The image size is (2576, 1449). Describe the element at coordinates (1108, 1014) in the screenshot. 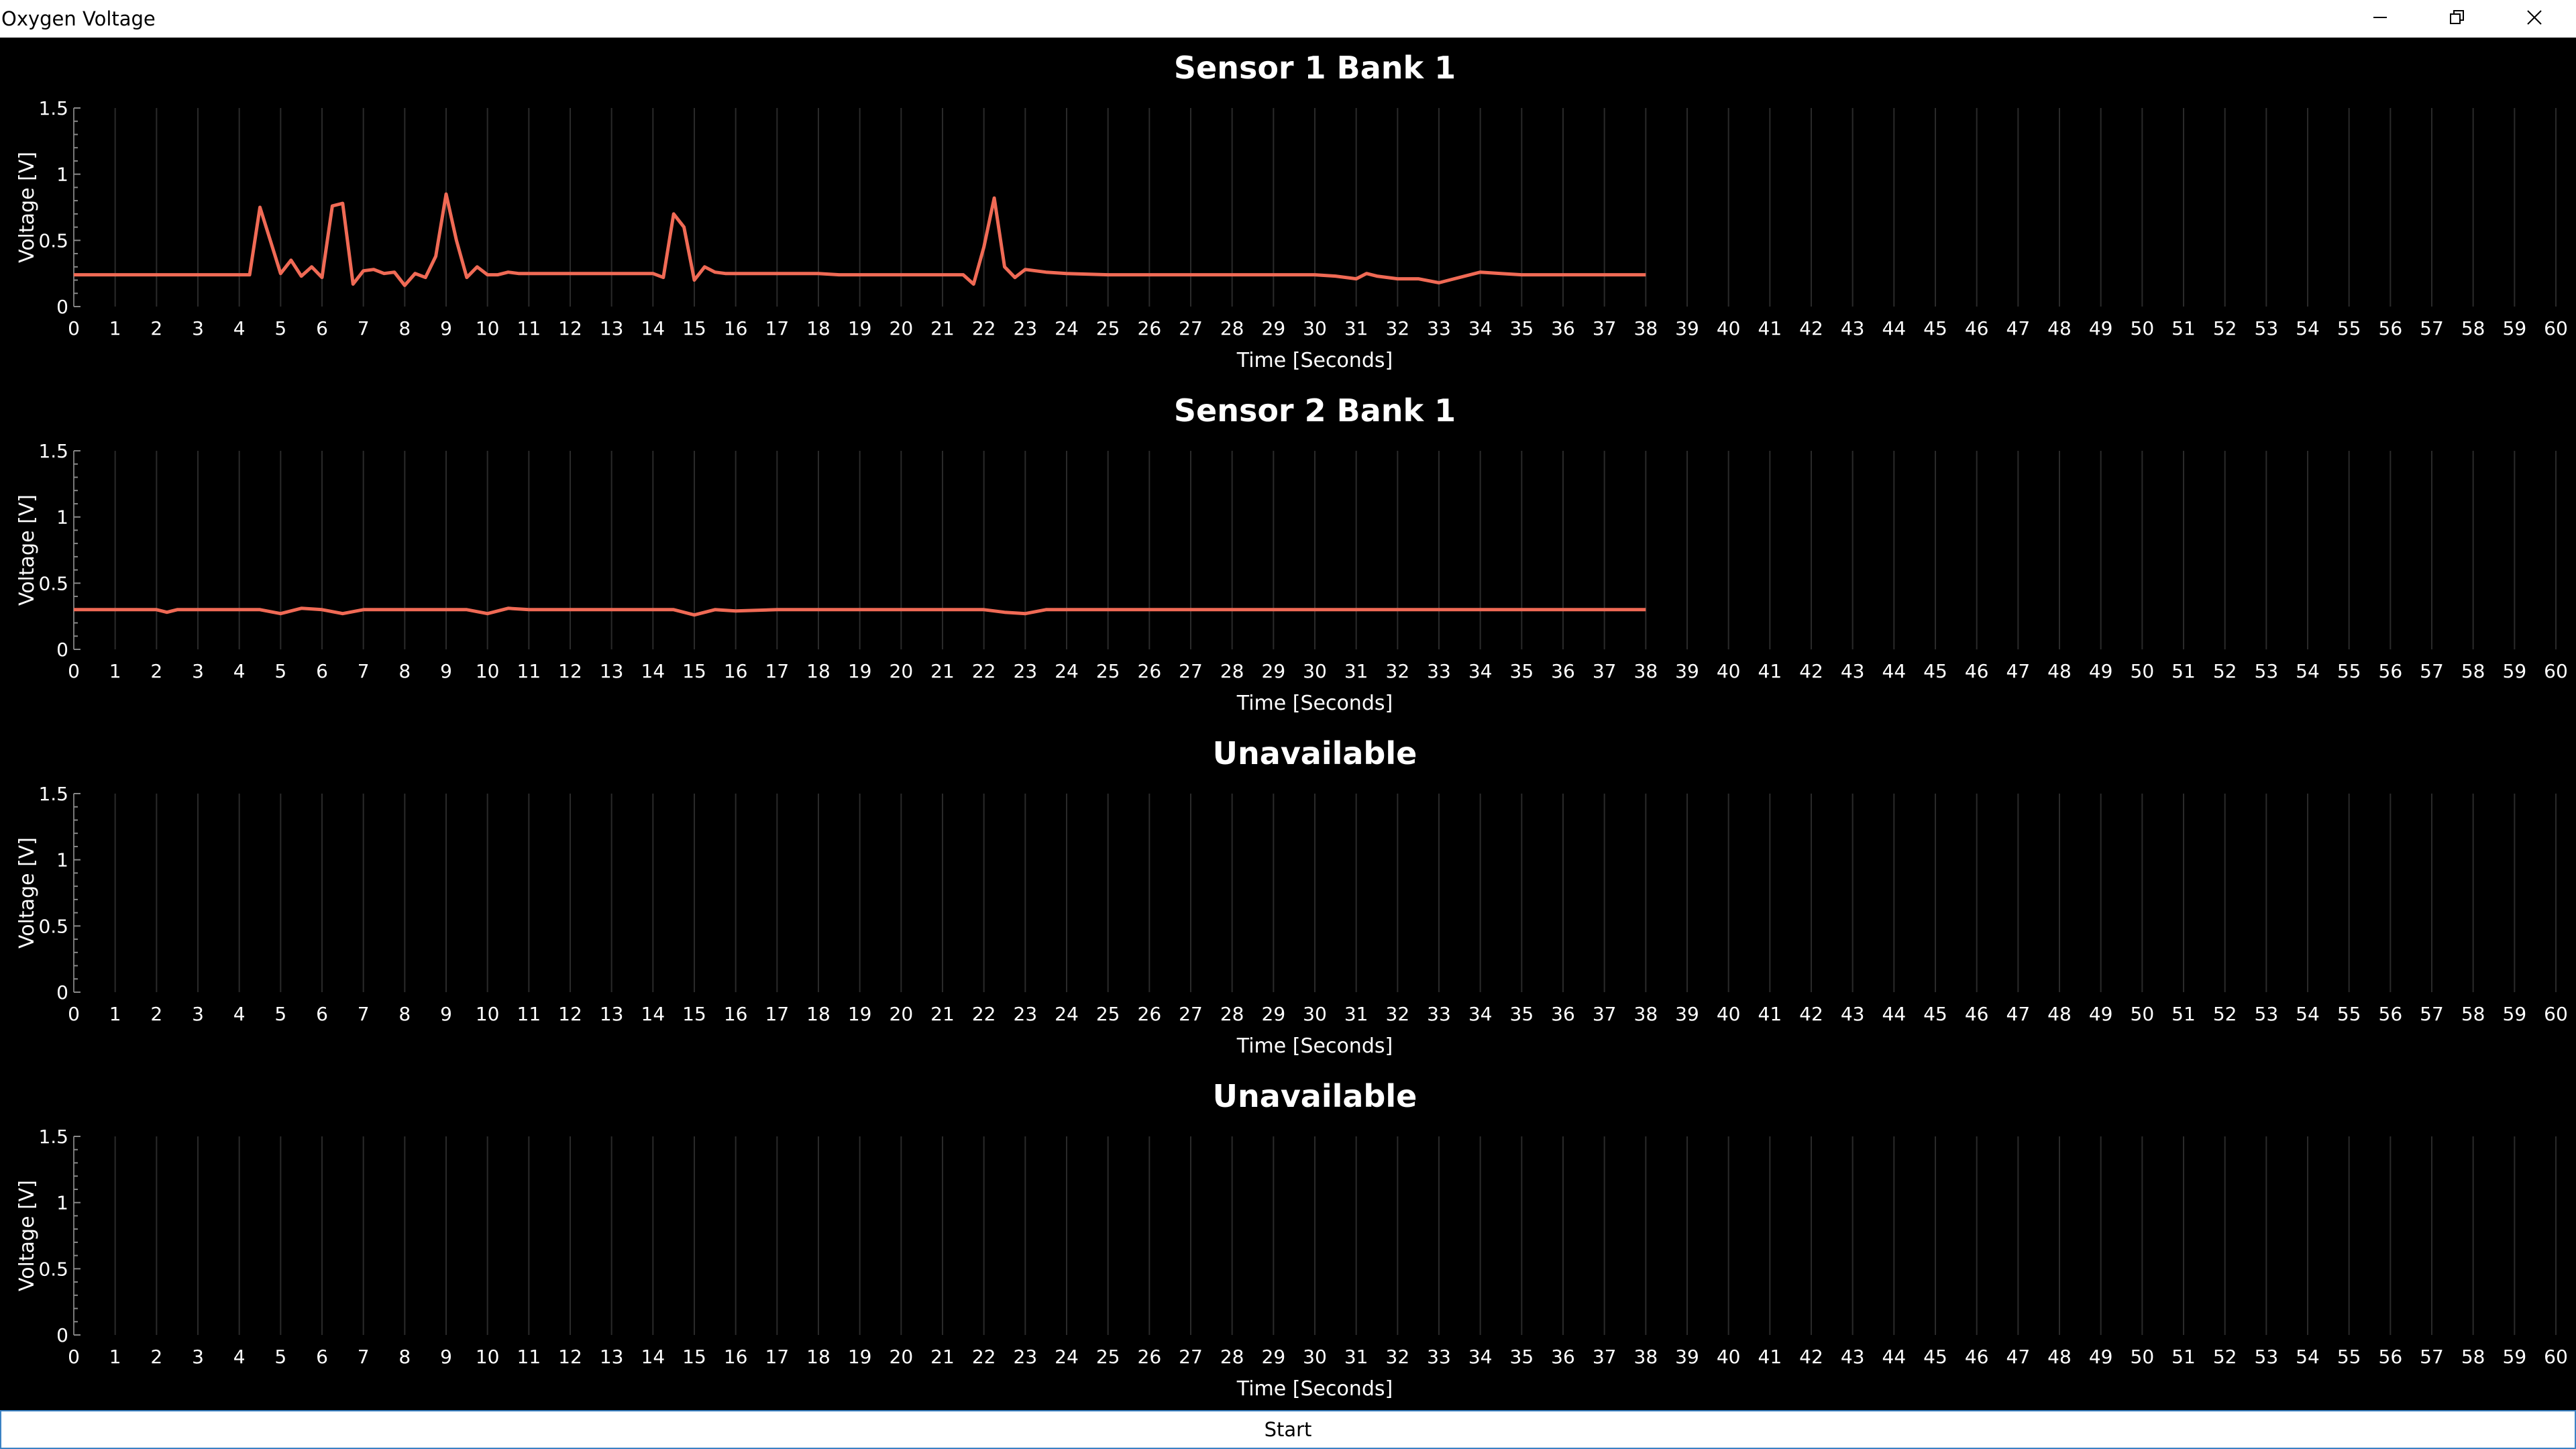

I see `x-tick-label: 25` at that location.